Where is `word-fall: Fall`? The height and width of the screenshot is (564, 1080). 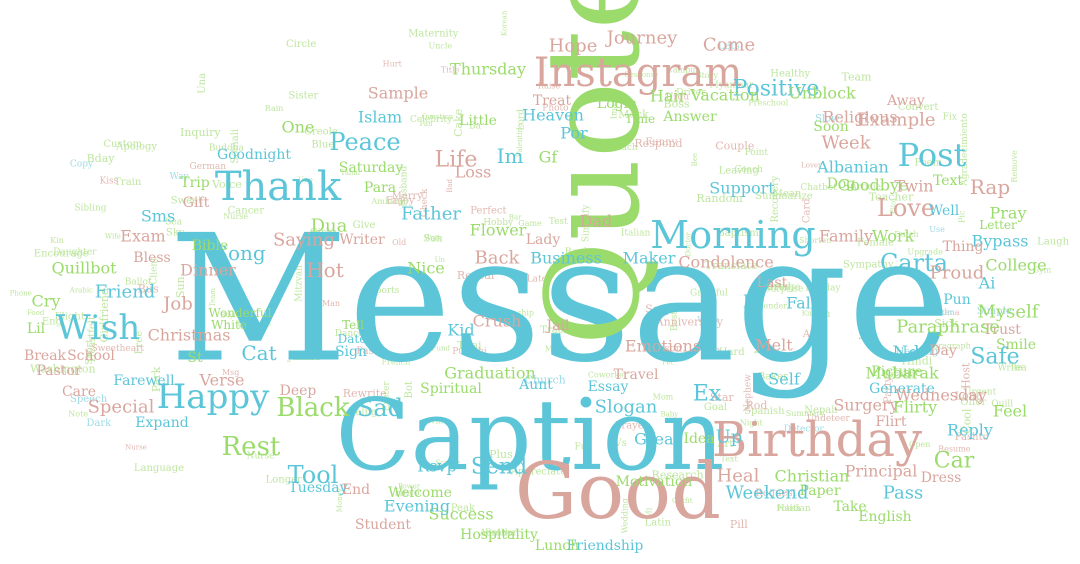
word-fall: Fall is located at coordinates (801, 303).